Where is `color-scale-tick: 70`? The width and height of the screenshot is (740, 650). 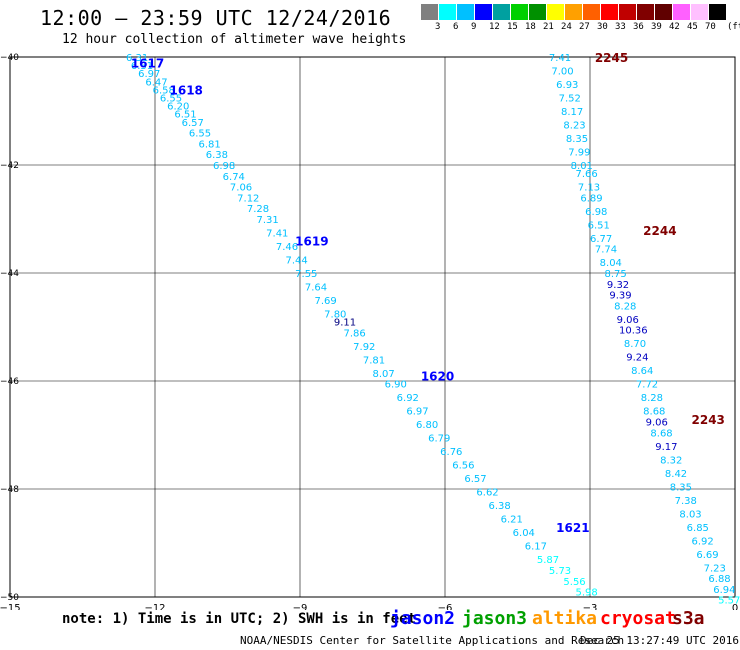 color-scale-tick: 70 is located at coordinates (710, 27).